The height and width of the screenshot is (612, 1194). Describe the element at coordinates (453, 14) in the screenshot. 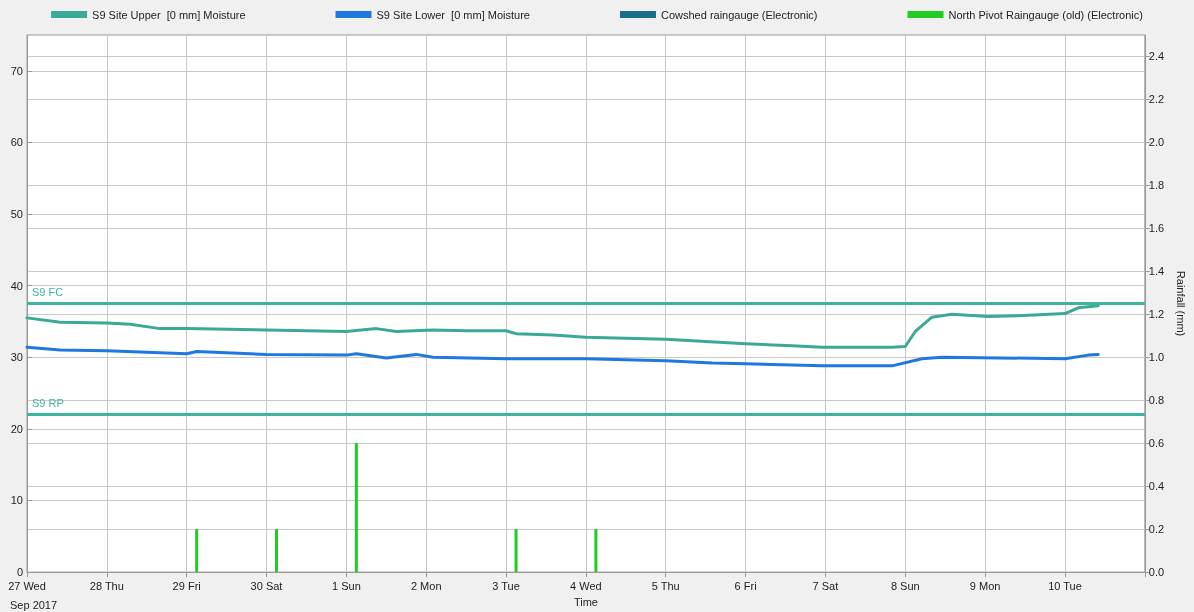

I see `legend-label: S9 Site Lower [0 mm] Moisture` at that location.